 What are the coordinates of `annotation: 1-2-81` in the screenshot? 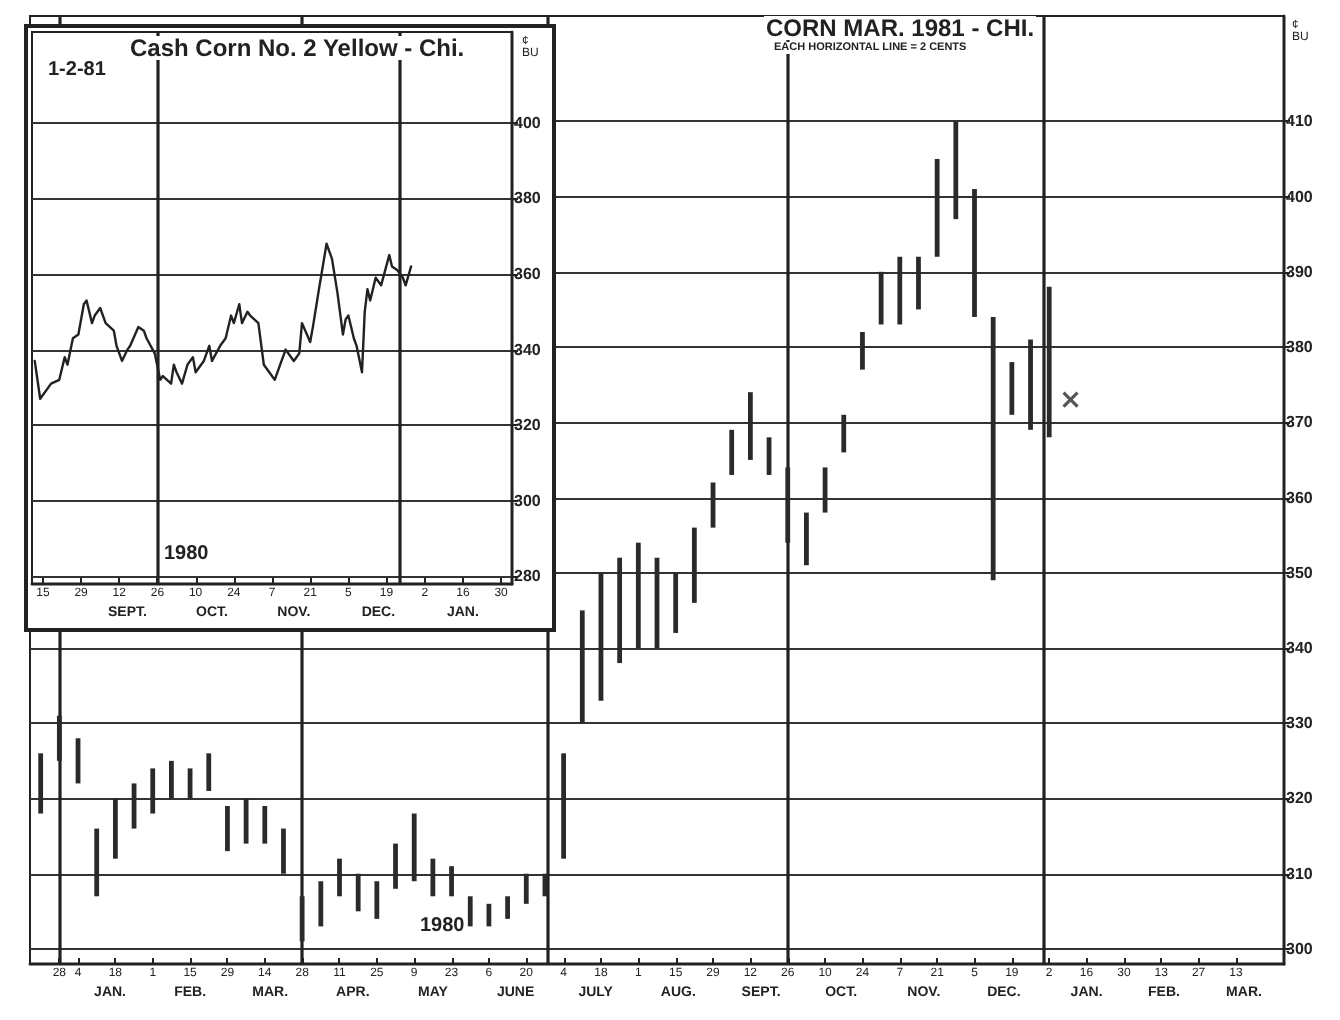 It's located at (77, 70).